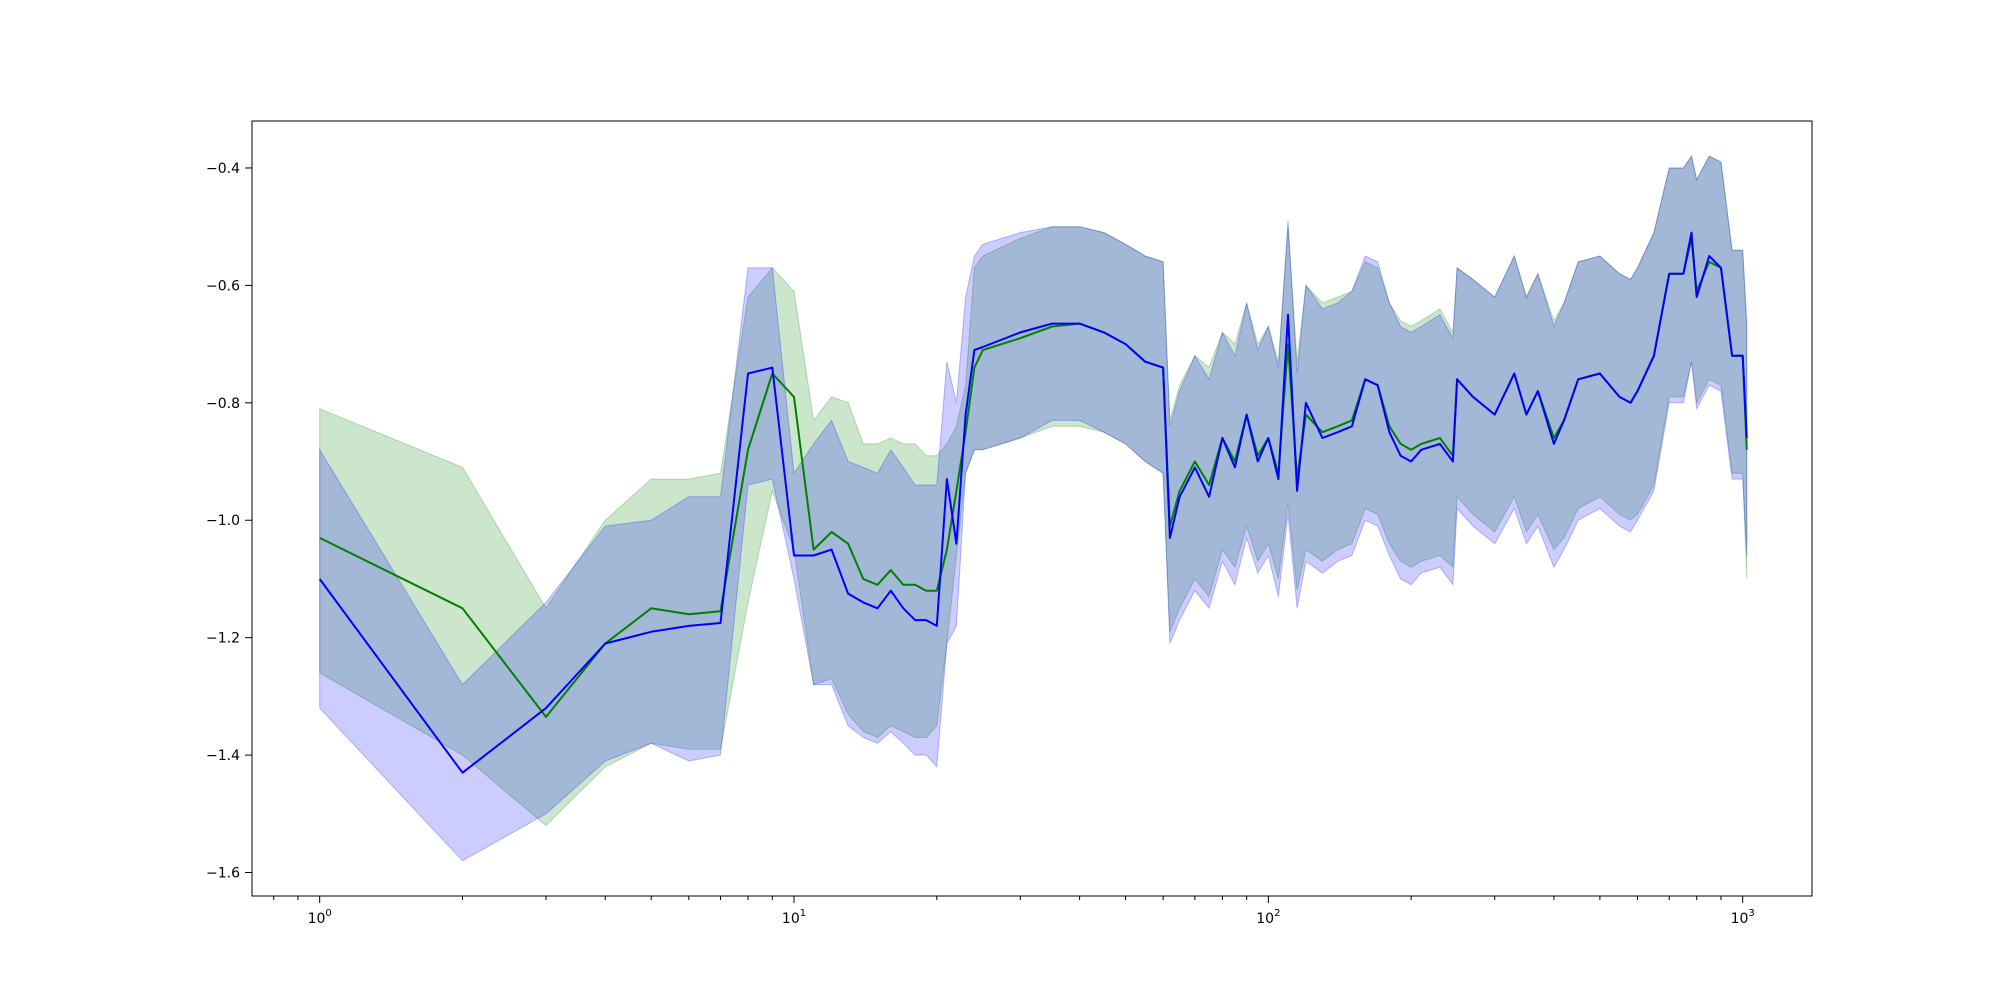  I want to click on x-tick-label: 10³, so click(1743, 917).